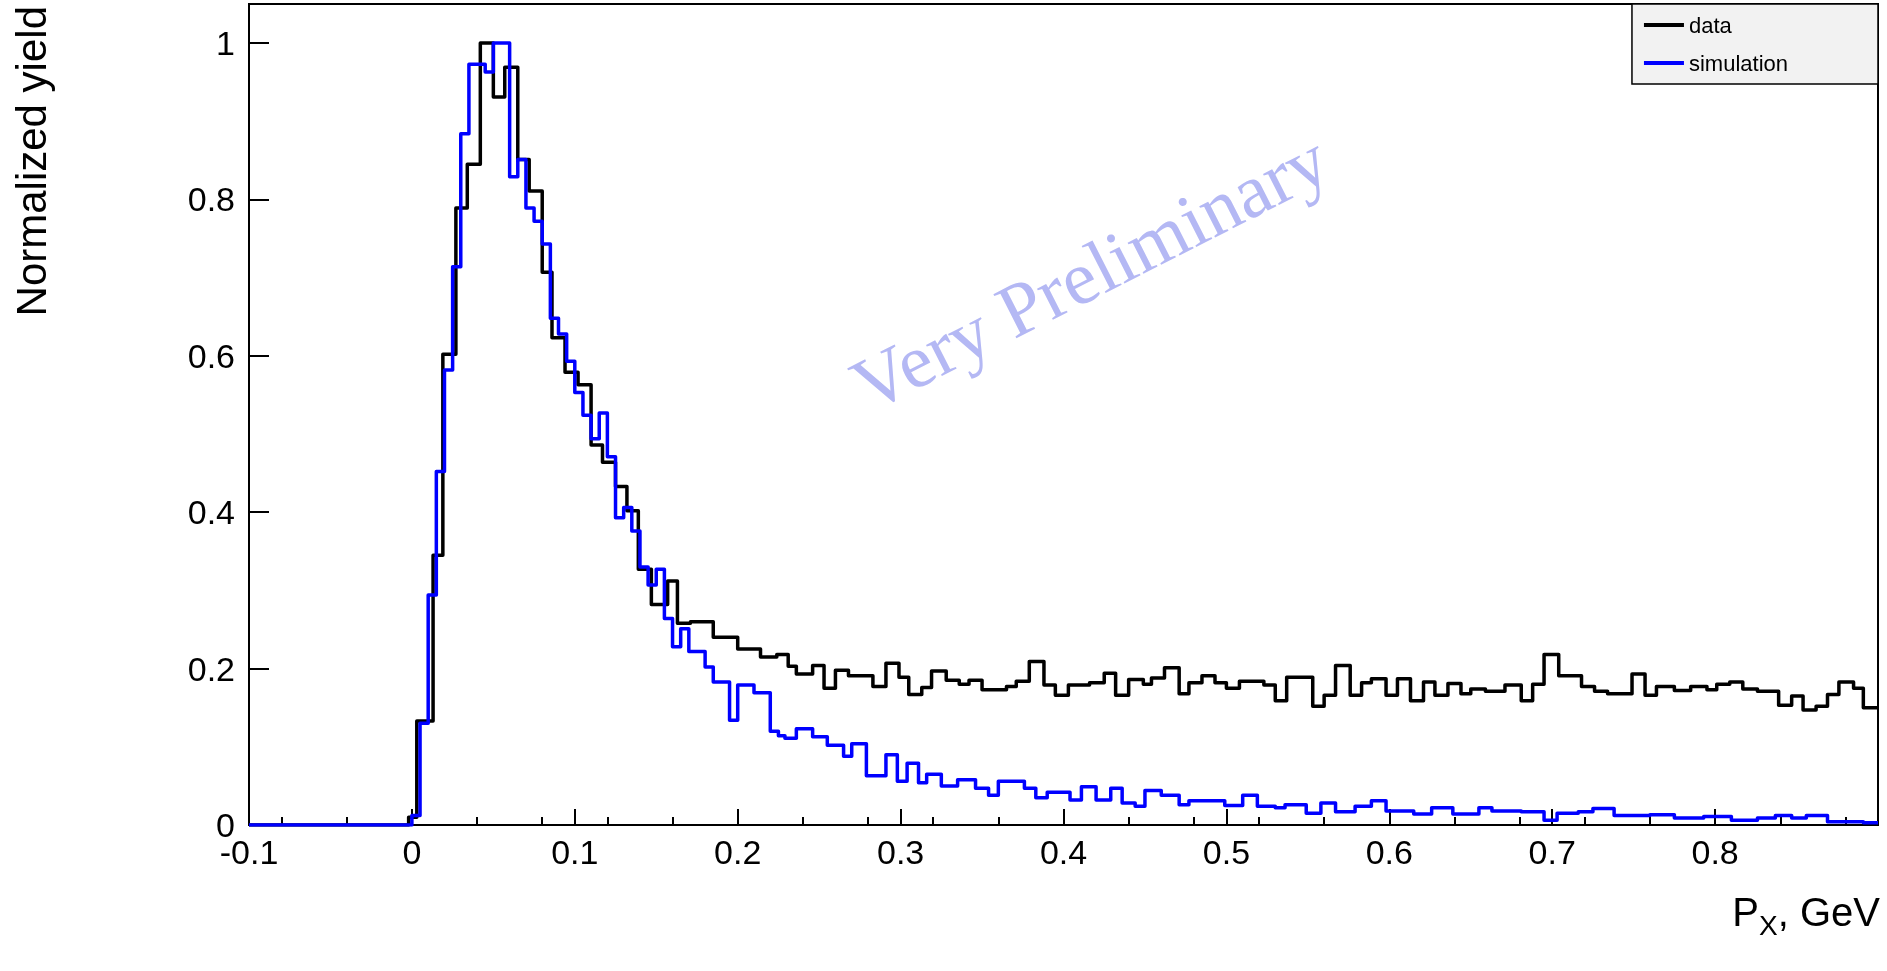 The width and height of the screenshot is (1887, 971). Describe the element at coordinates (900, 852) in the screenshot. I see `x-tick-label: 0.3` at that location.